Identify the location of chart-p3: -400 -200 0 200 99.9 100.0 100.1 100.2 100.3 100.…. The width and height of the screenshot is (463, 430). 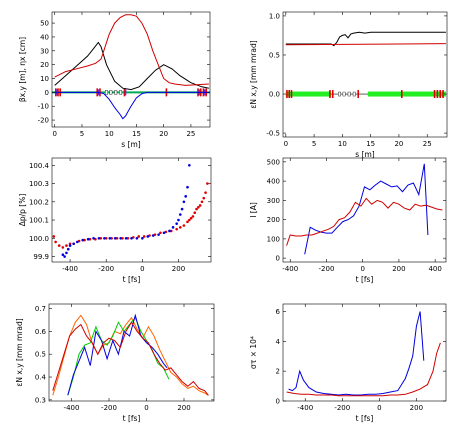
(115, 220).